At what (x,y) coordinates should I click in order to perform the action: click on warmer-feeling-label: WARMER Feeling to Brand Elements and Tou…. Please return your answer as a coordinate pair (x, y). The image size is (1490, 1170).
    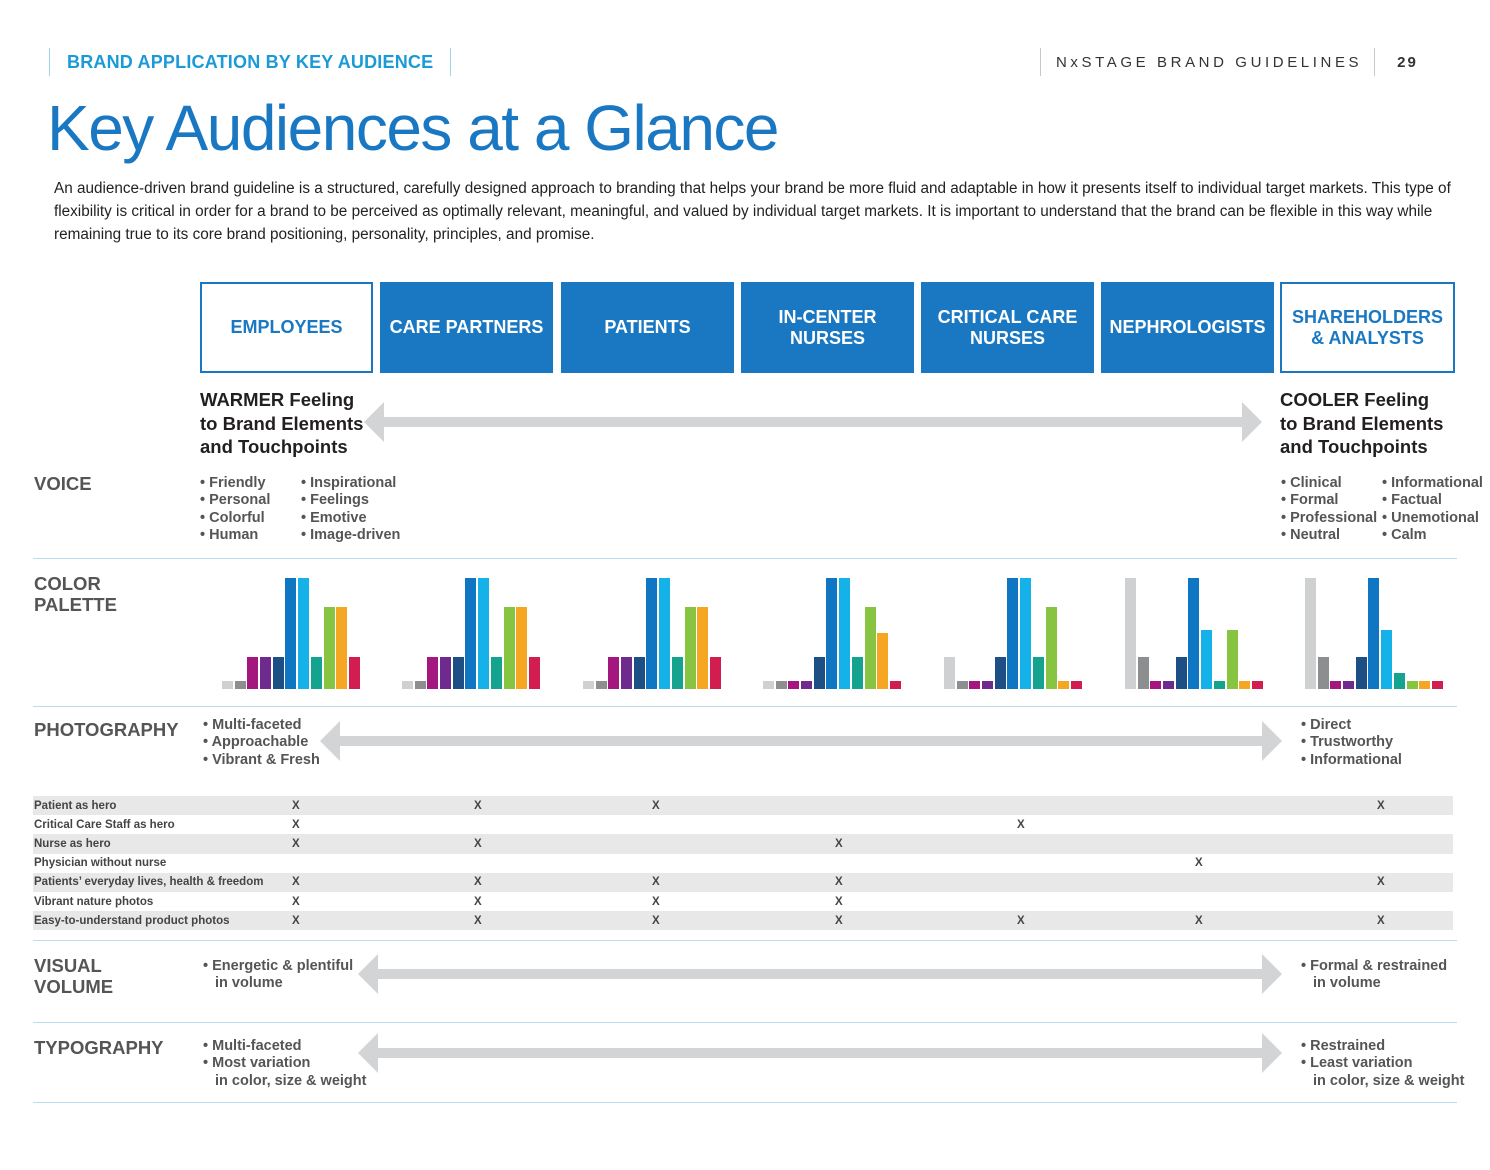
    Looking at the image, I should click on (282, 423).